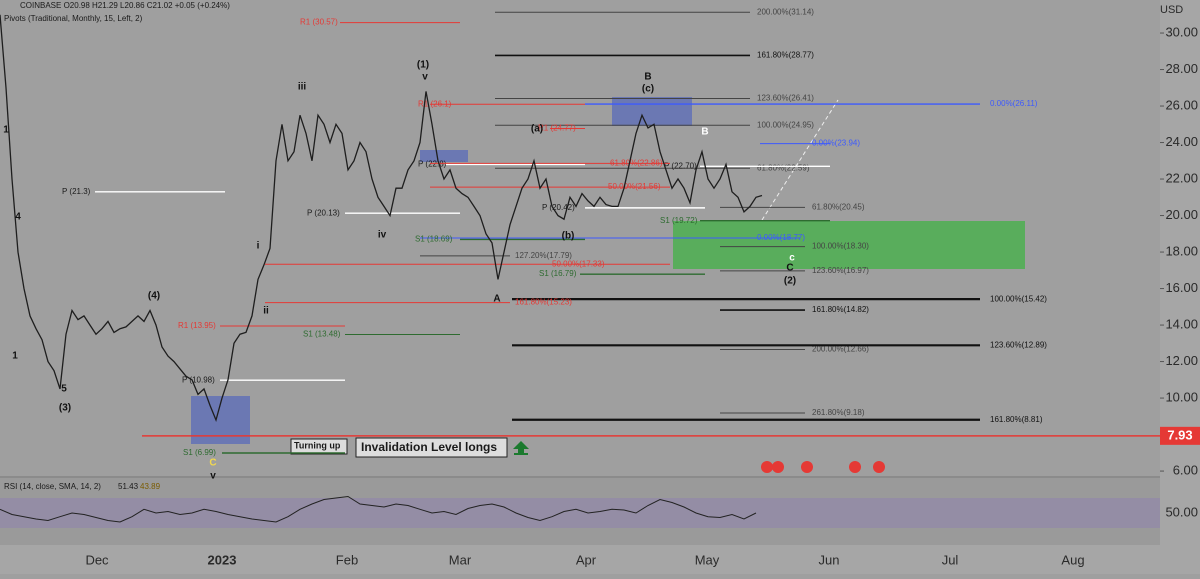 Image resolution: width=1200 pixels, height=579 pixels. Describe the element at coordinates (836, 143) in the screenshot. I see `level-label: 0.00%(23.94)` at that location.